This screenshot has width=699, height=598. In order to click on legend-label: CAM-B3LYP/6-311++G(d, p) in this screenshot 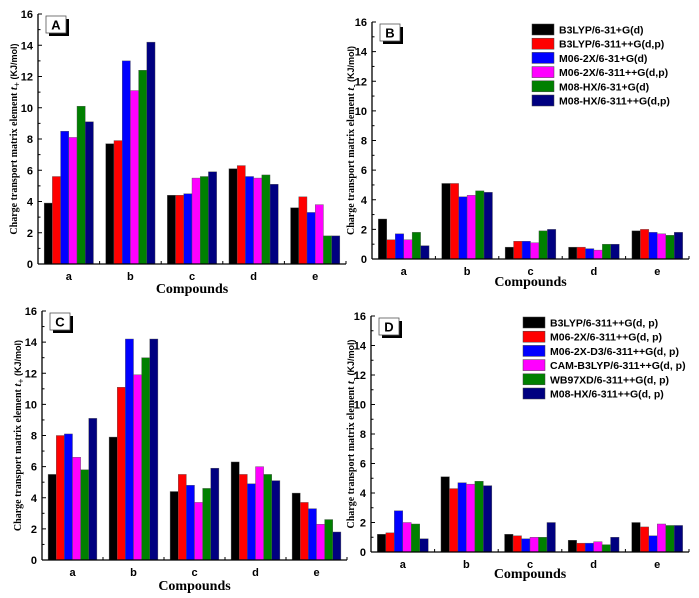, I will do `click(618, 366)`.